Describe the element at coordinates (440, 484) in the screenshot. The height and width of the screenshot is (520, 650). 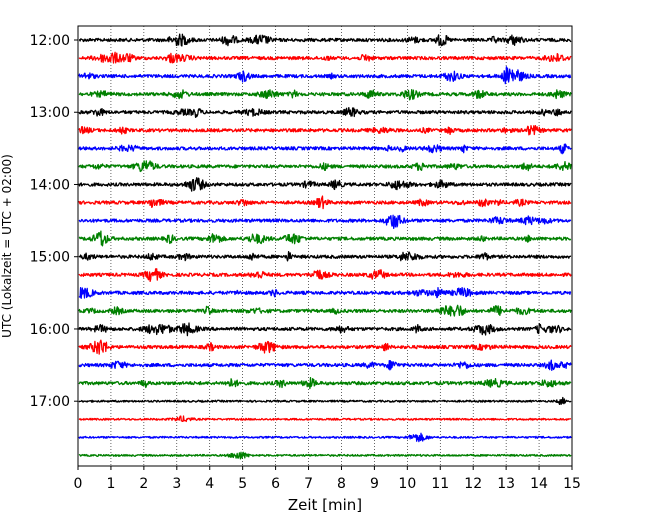
I see `x-tick-label: 11` at that location.